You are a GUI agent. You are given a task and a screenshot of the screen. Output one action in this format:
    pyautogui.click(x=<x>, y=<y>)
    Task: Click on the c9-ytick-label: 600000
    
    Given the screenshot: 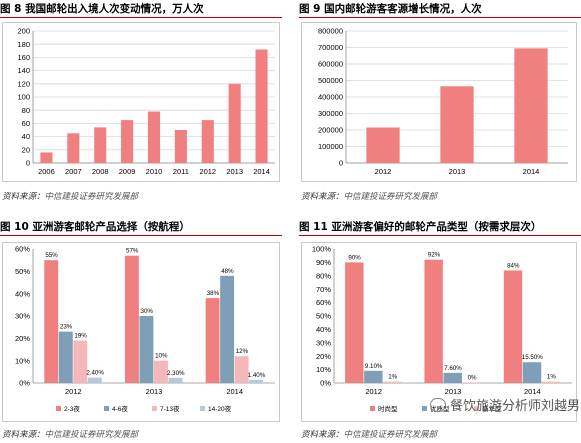 What is the action you would take?
    pyautogui.click(x=330, y=64)
    